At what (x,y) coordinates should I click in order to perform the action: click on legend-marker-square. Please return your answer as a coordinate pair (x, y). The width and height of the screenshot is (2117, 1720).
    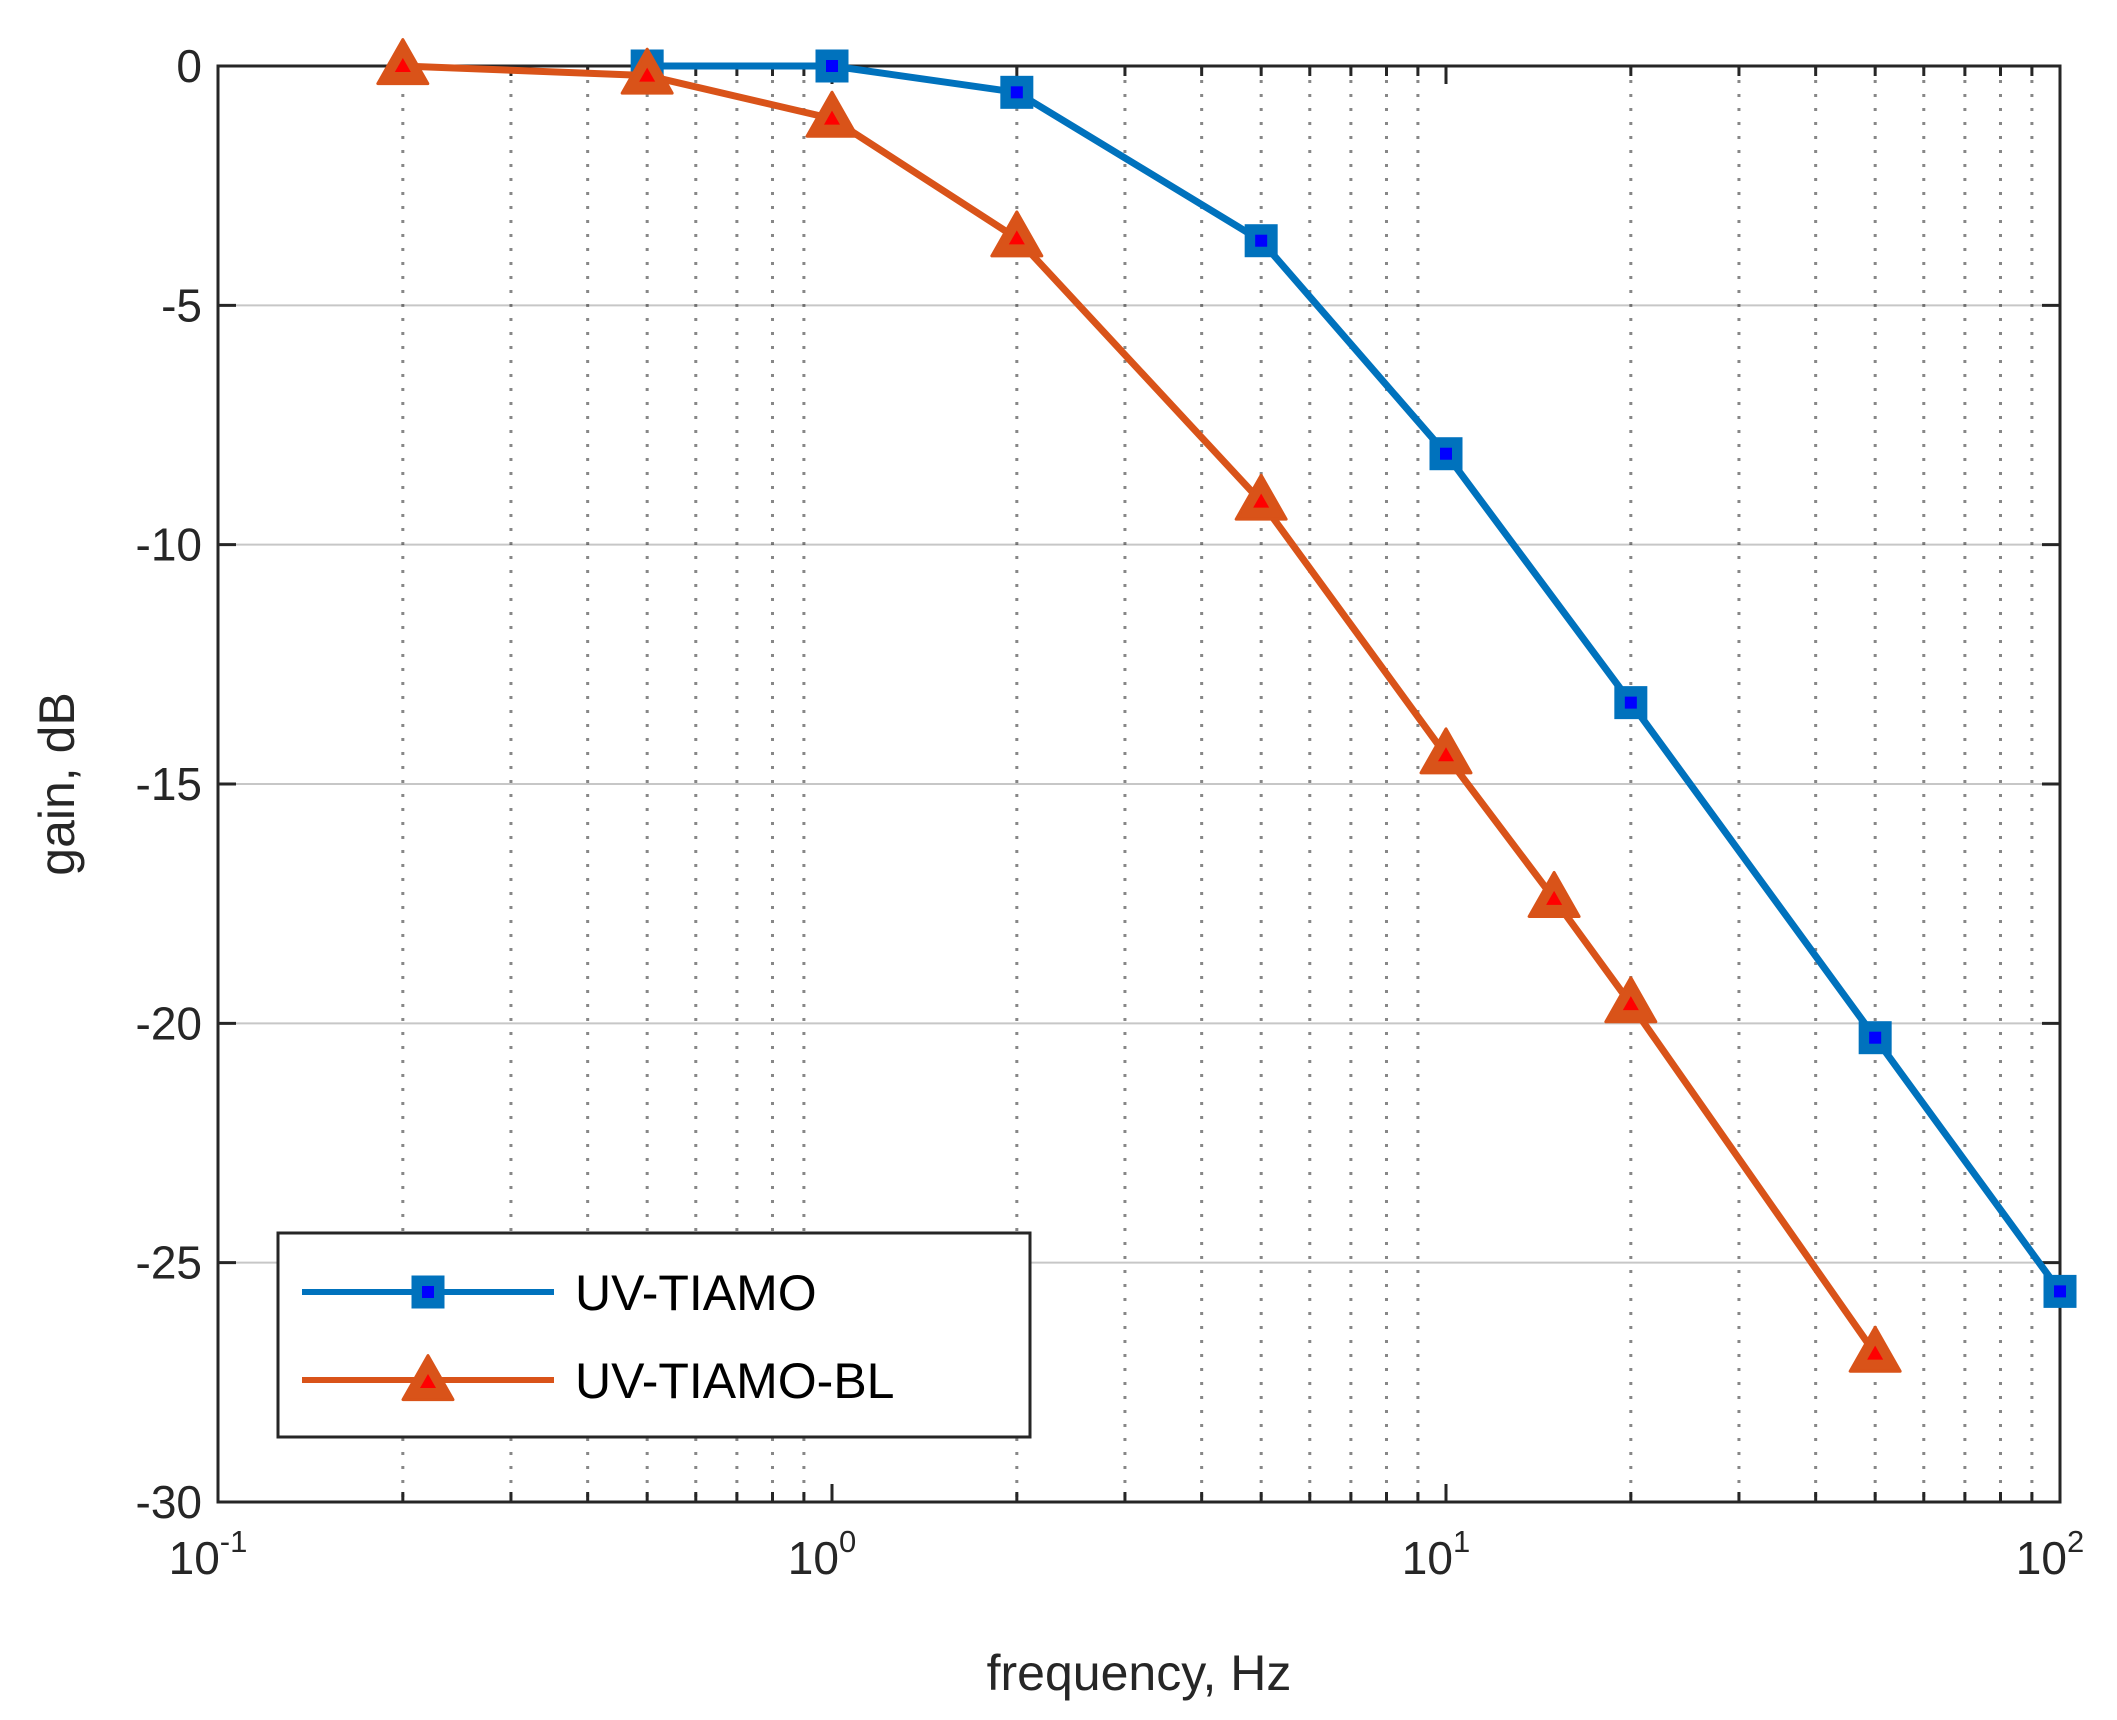
    Looking at the image, I should click on (428, 1292).